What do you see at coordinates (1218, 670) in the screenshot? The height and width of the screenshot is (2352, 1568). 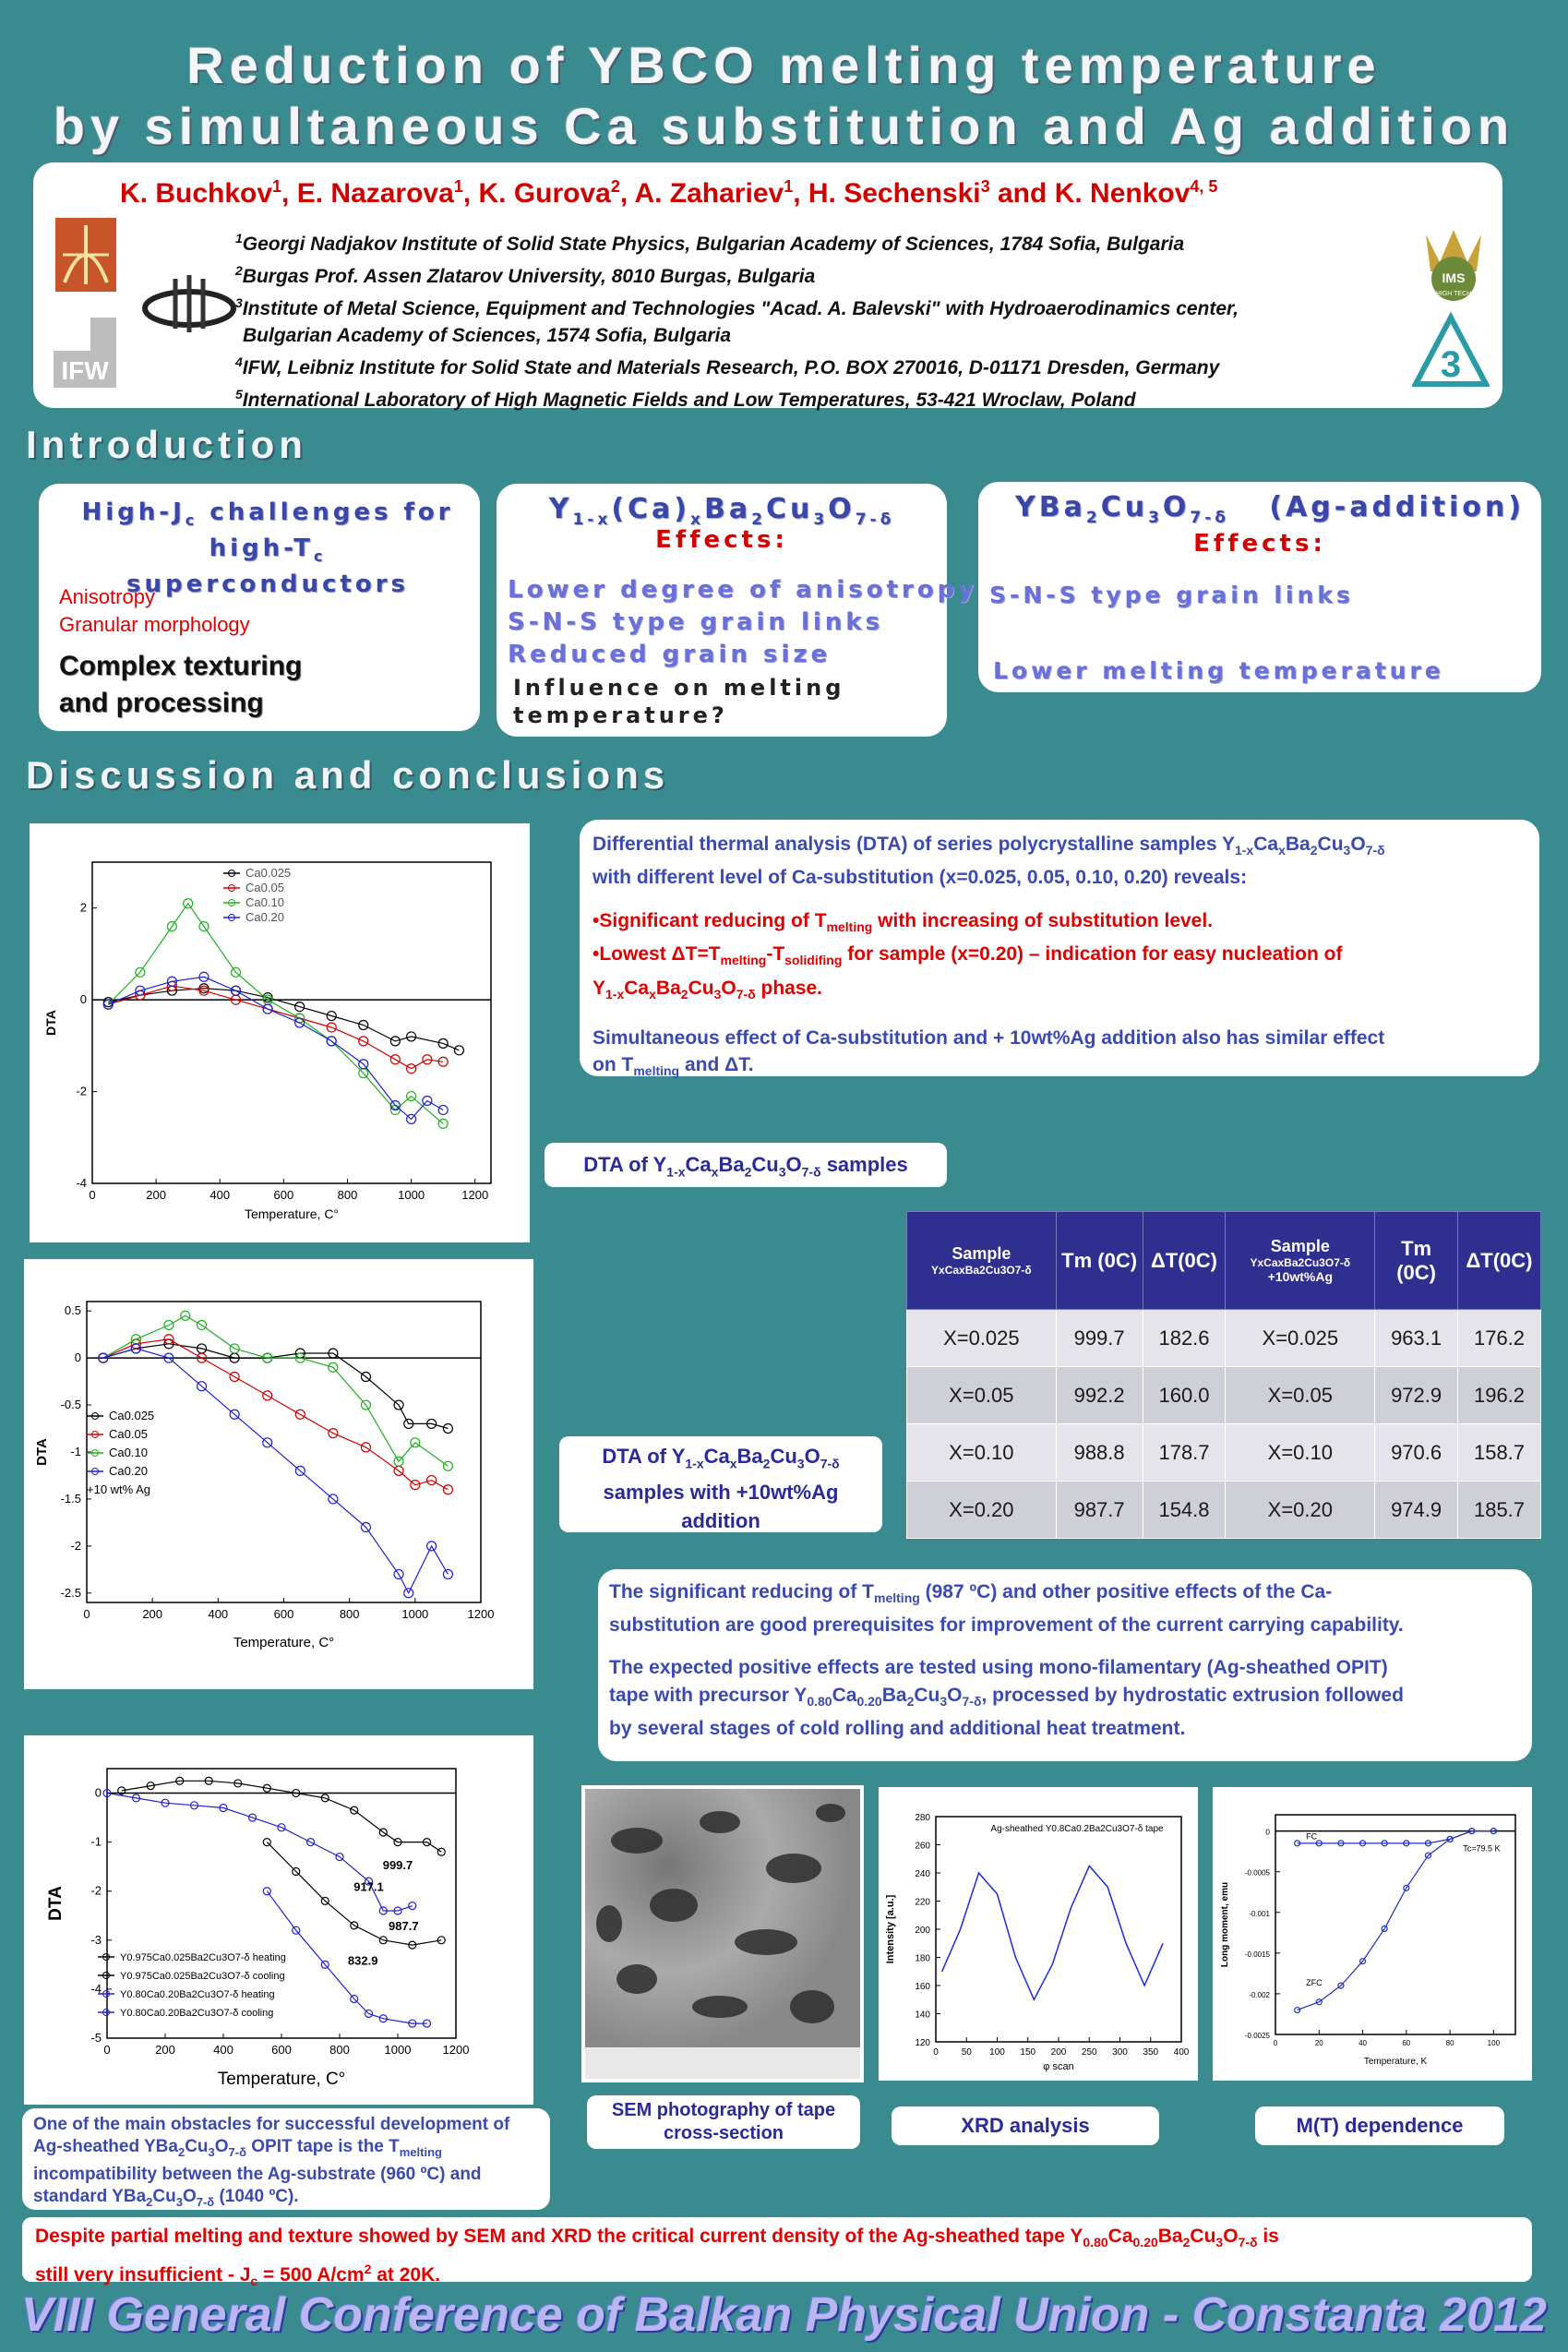 I see `intro-box-ag-item-2: Lower melting temperature` at bounding box center [1218, 670].